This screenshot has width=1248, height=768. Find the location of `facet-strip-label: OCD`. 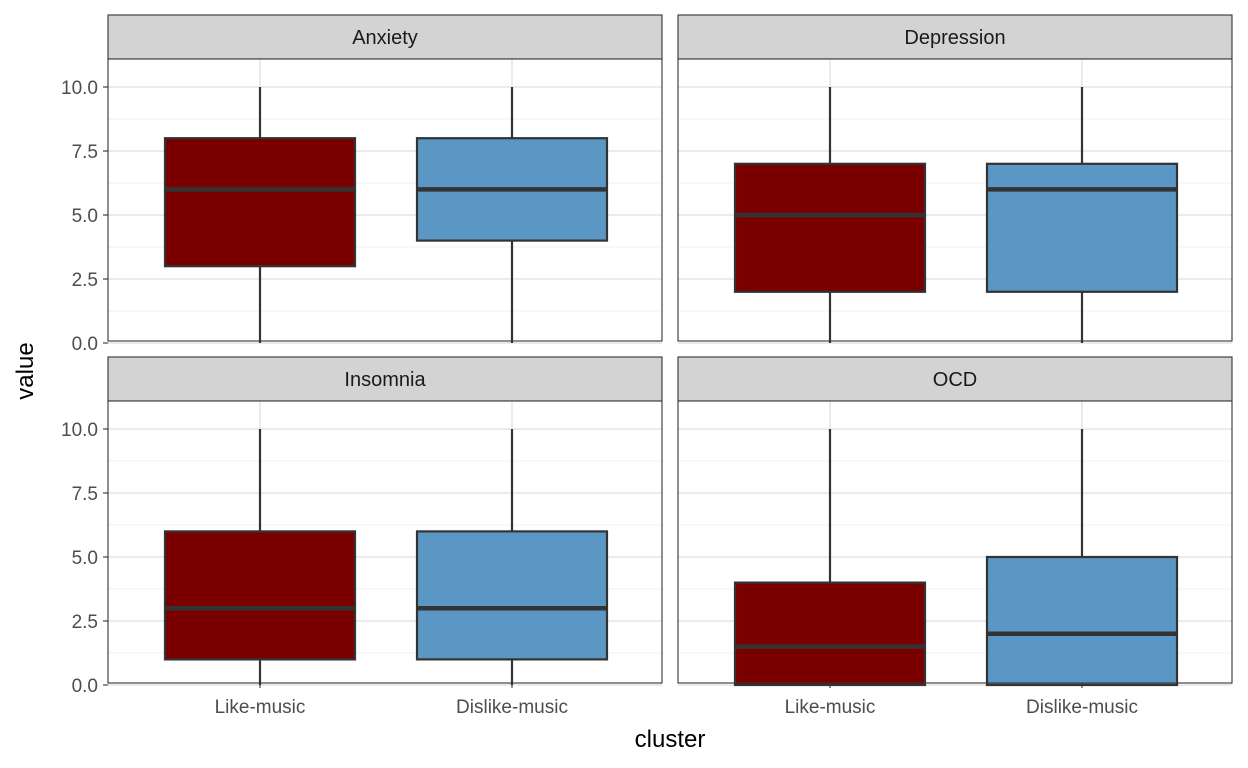

facet-strip-label: OCD is located at coordinates (955, 380).